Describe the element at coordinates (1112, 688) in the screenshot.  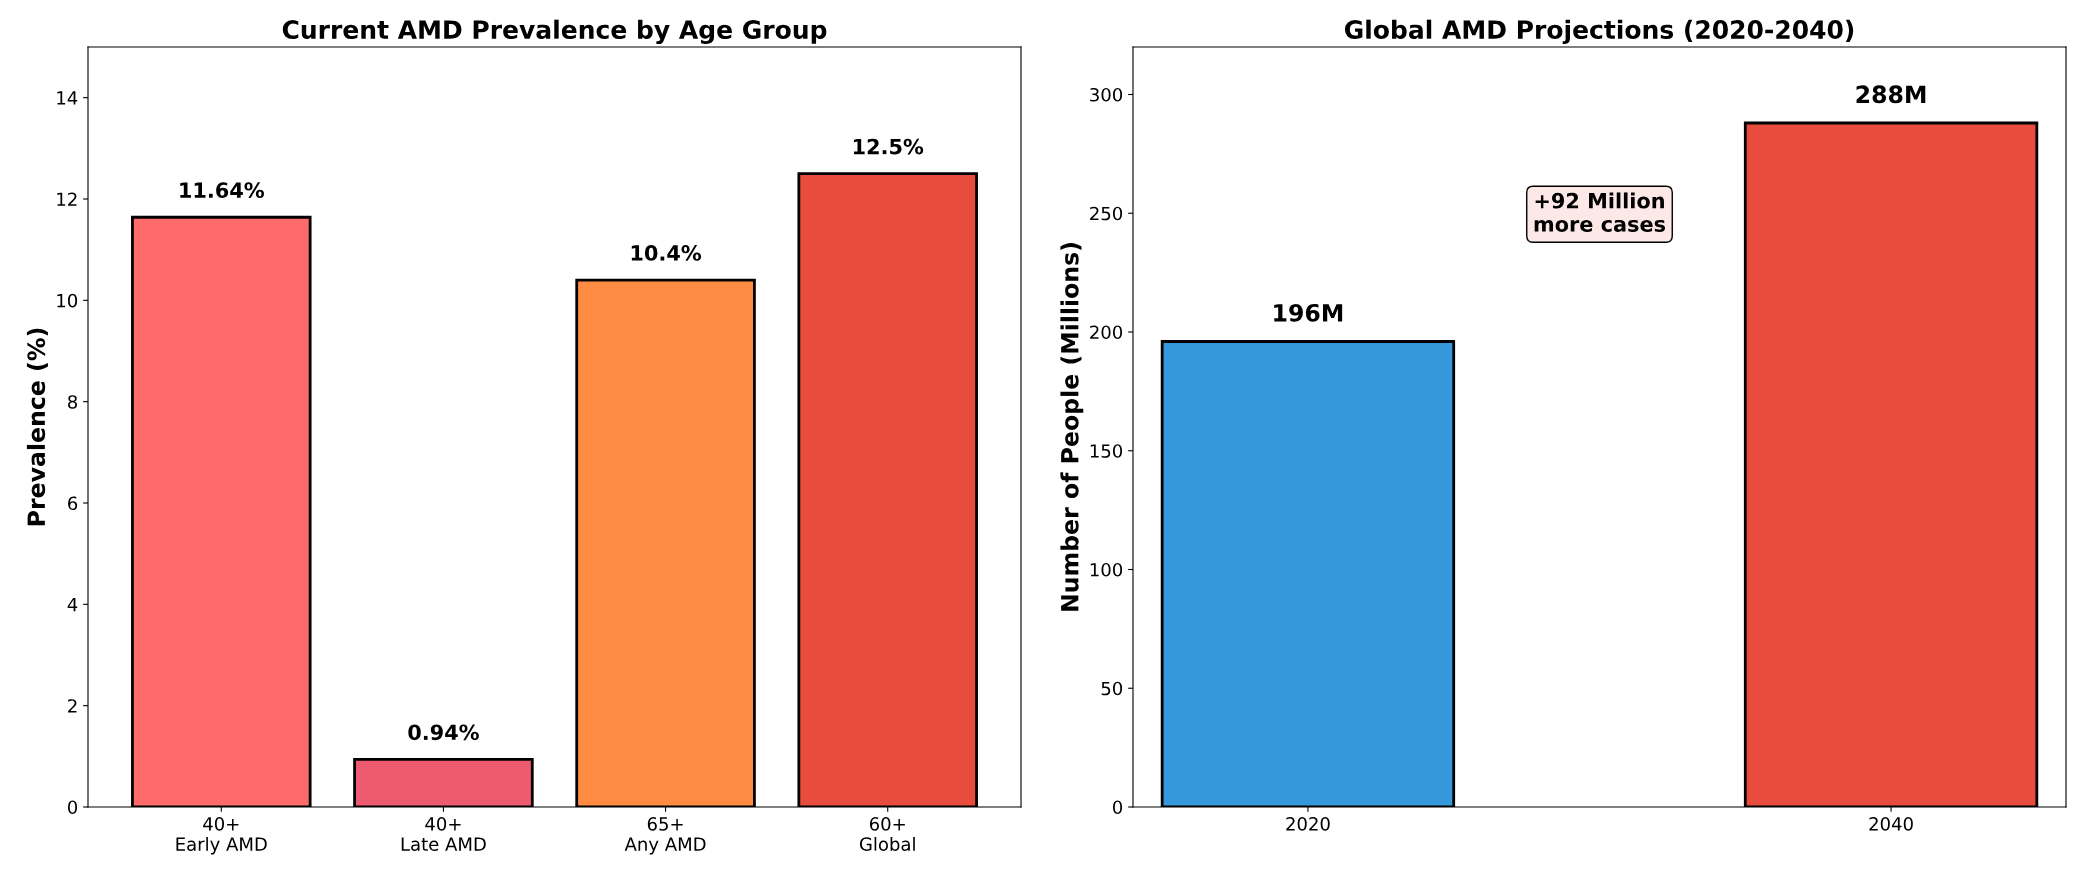
I see `y-tick-label: 50` at that location.